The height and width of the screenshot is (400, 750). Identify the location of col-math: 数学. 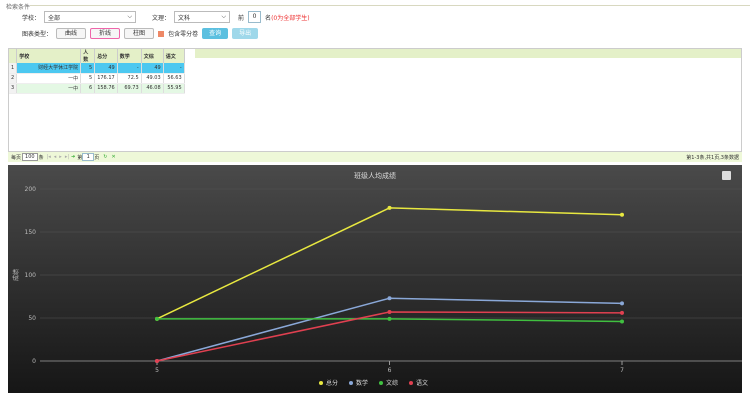
(129, 56).